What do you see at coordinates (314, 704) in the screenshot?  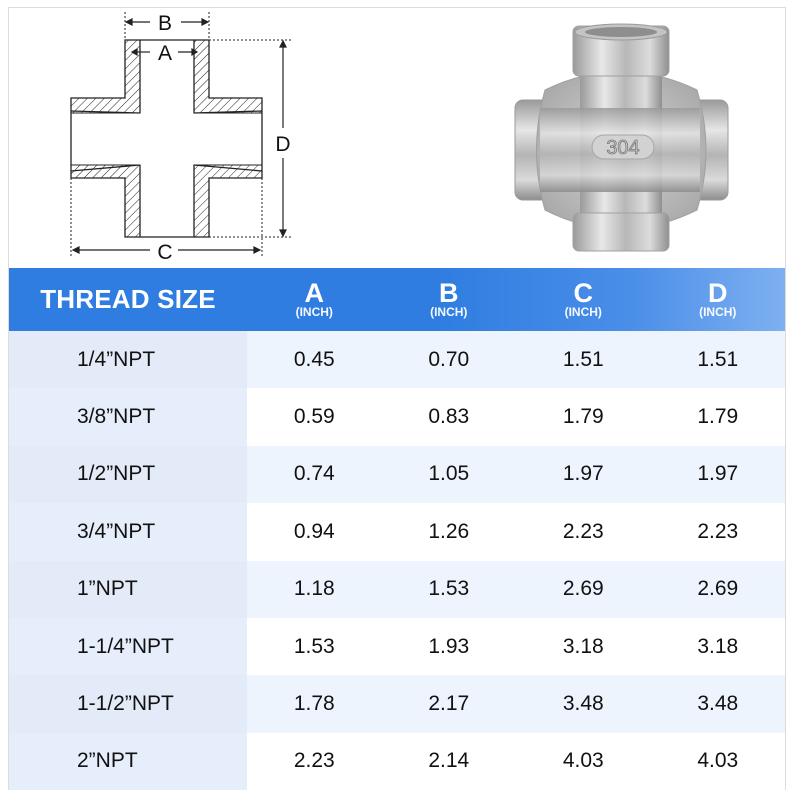 I see `cell-a: 1.78` at bounding box center [314, 704].